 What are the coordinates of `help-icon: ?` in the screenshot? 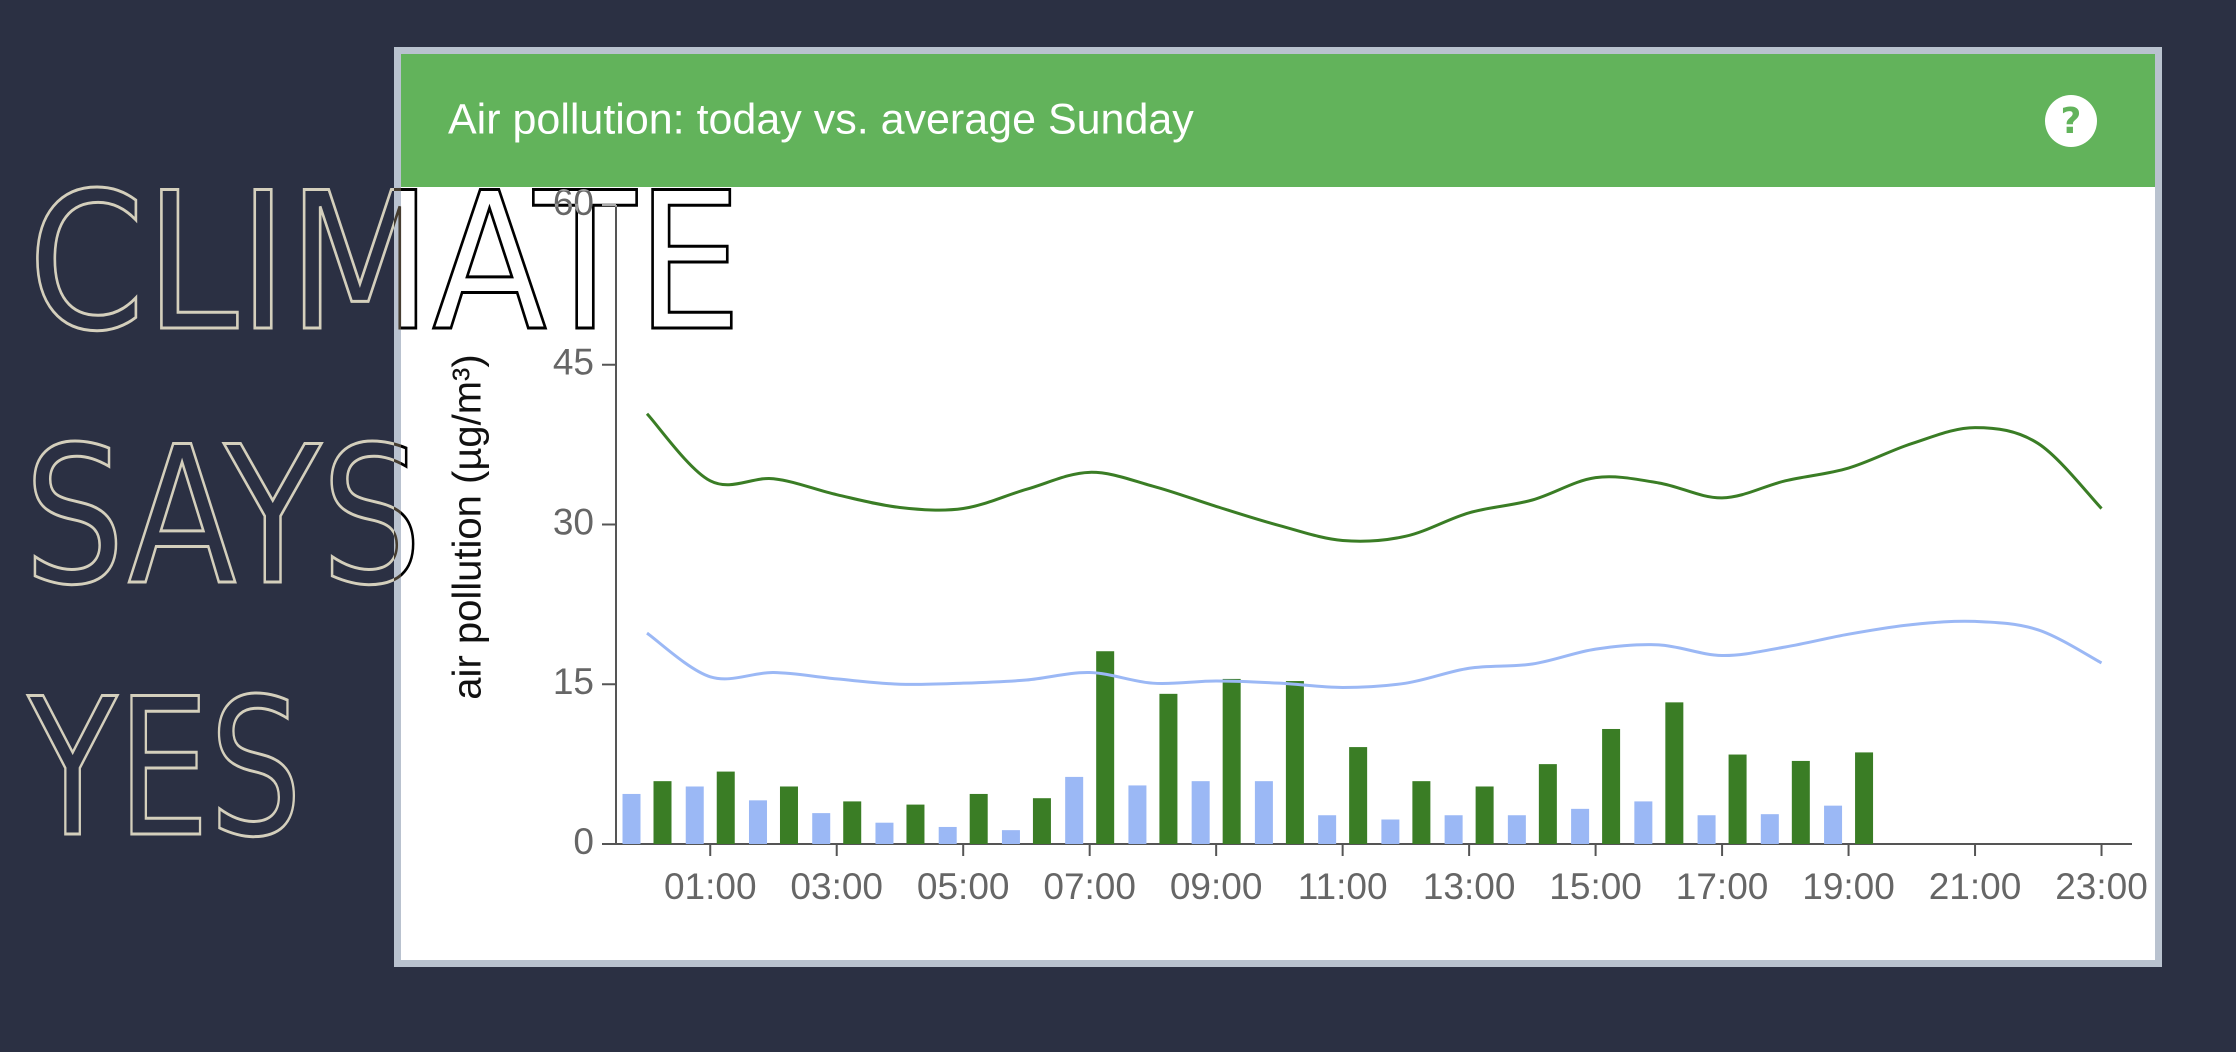 It's located at (2071, 121).